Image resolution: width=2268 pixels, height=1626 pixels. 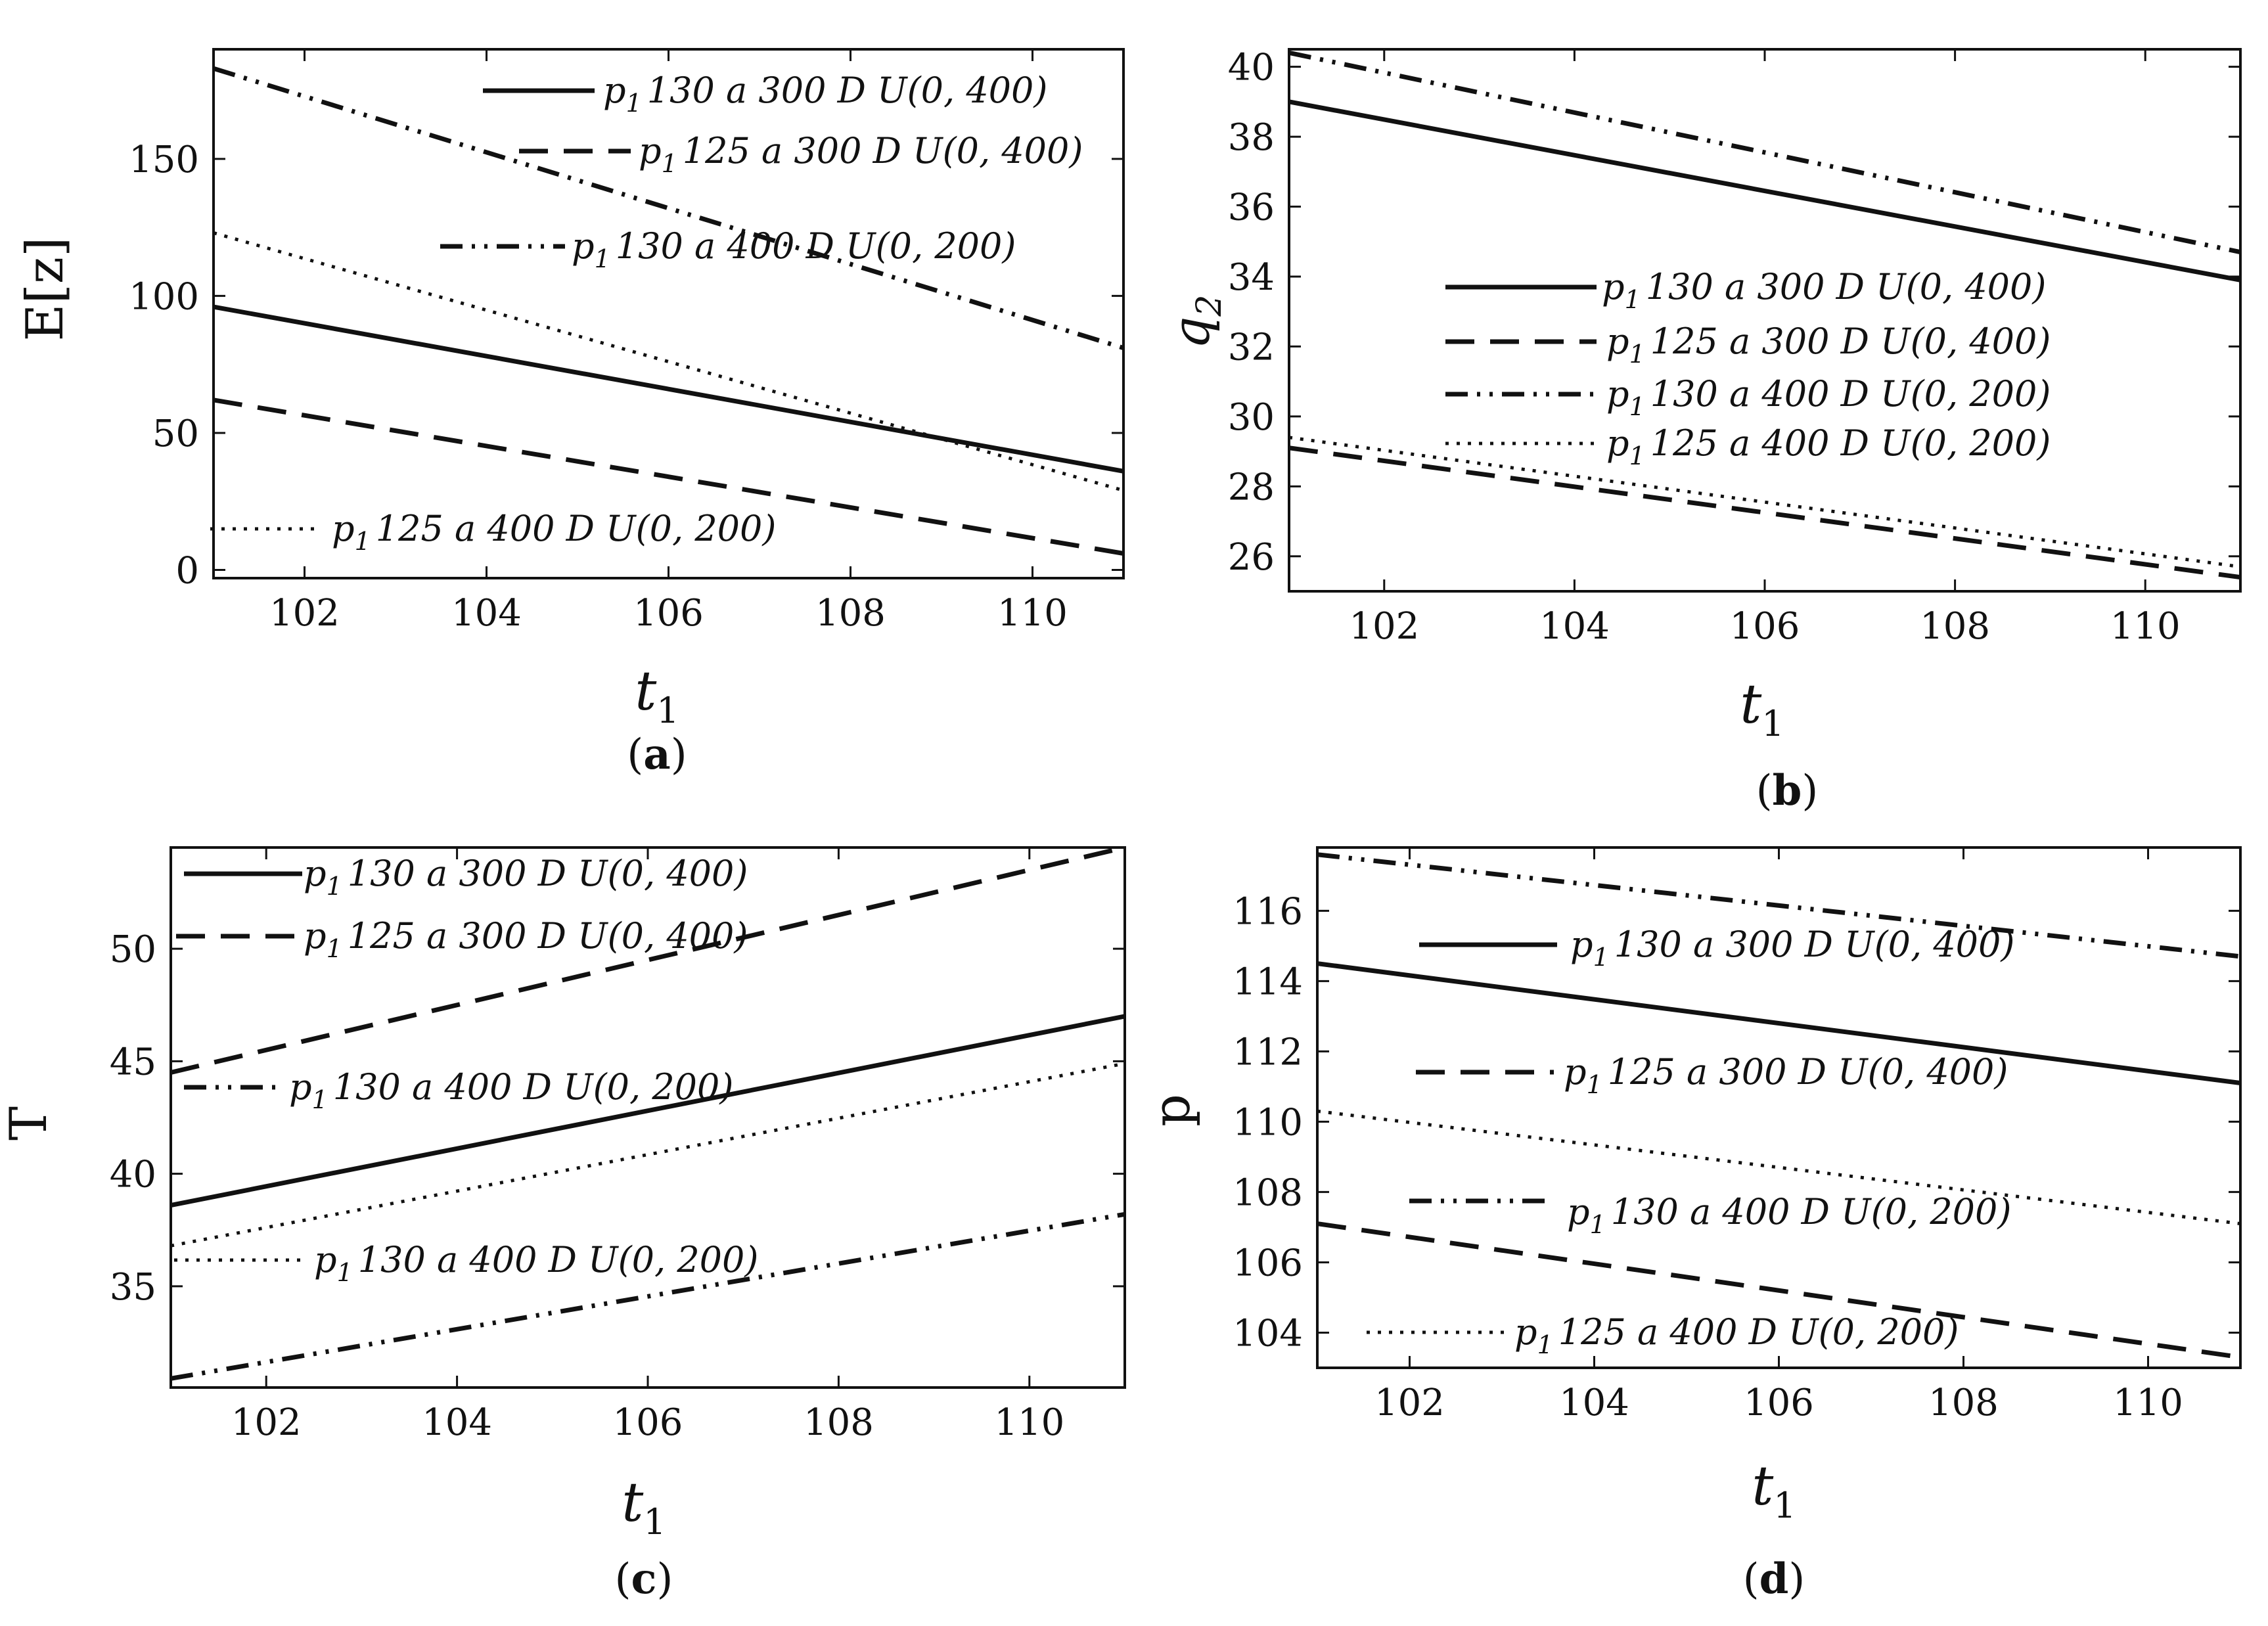 What do you see at coordinates (1251, 347) in the screenshot?
I see `y-tick-label: 32` at bounding box center [1251, 347].